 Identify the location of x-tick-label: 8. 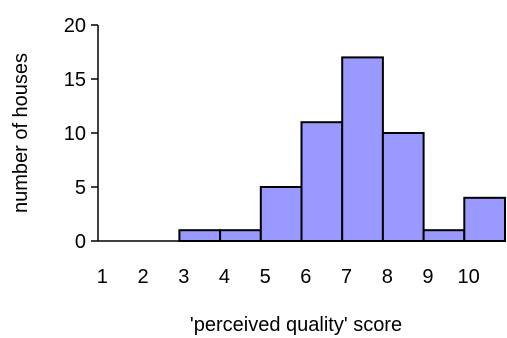
(387, 277).